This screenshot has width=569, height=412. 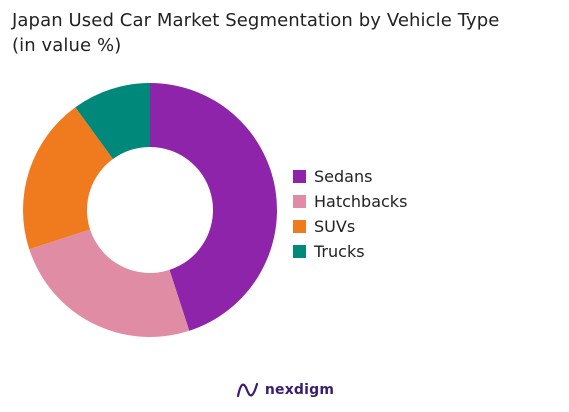 What do you see at coordinates (299, 226) in the screenshot?
I see `legend-swatch-suvs` at bounding box center [299, 226].